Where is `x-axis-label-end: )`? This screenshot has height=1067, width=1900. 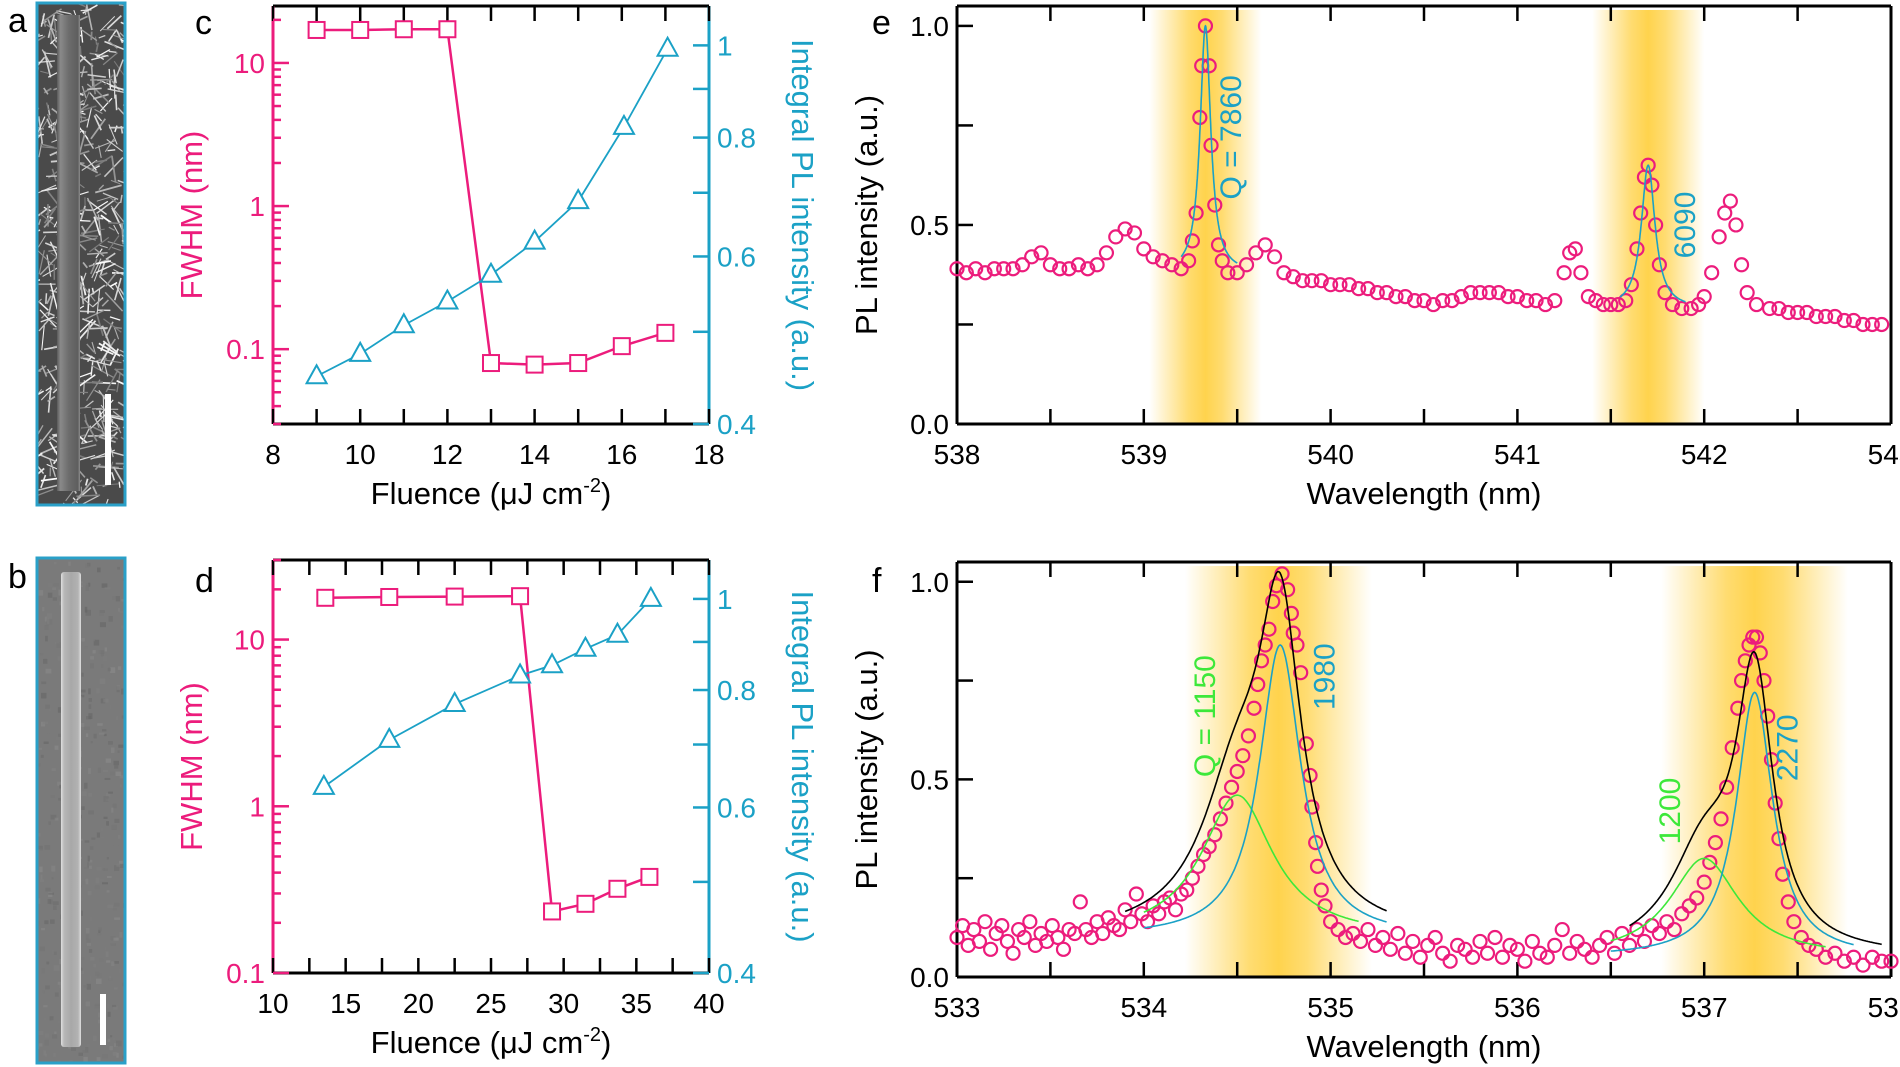
x-axis-label-end: ) is located at coordinates (606, 493).